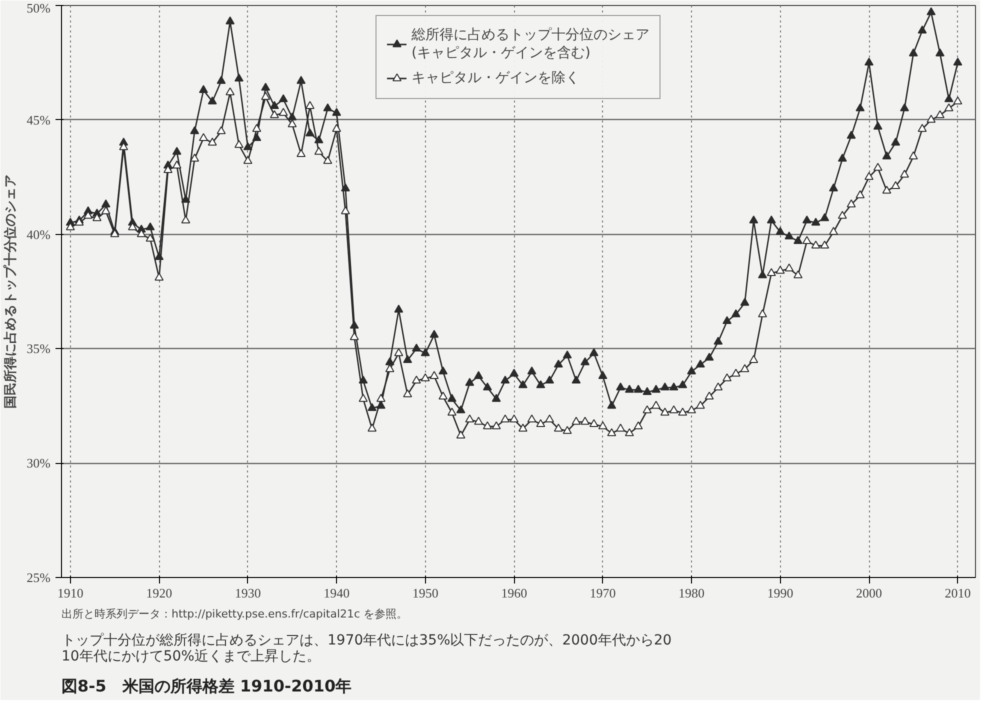 This screenshot has width=986, height=709. I want to click on y-tick-label: 30%, so click(38, 463).